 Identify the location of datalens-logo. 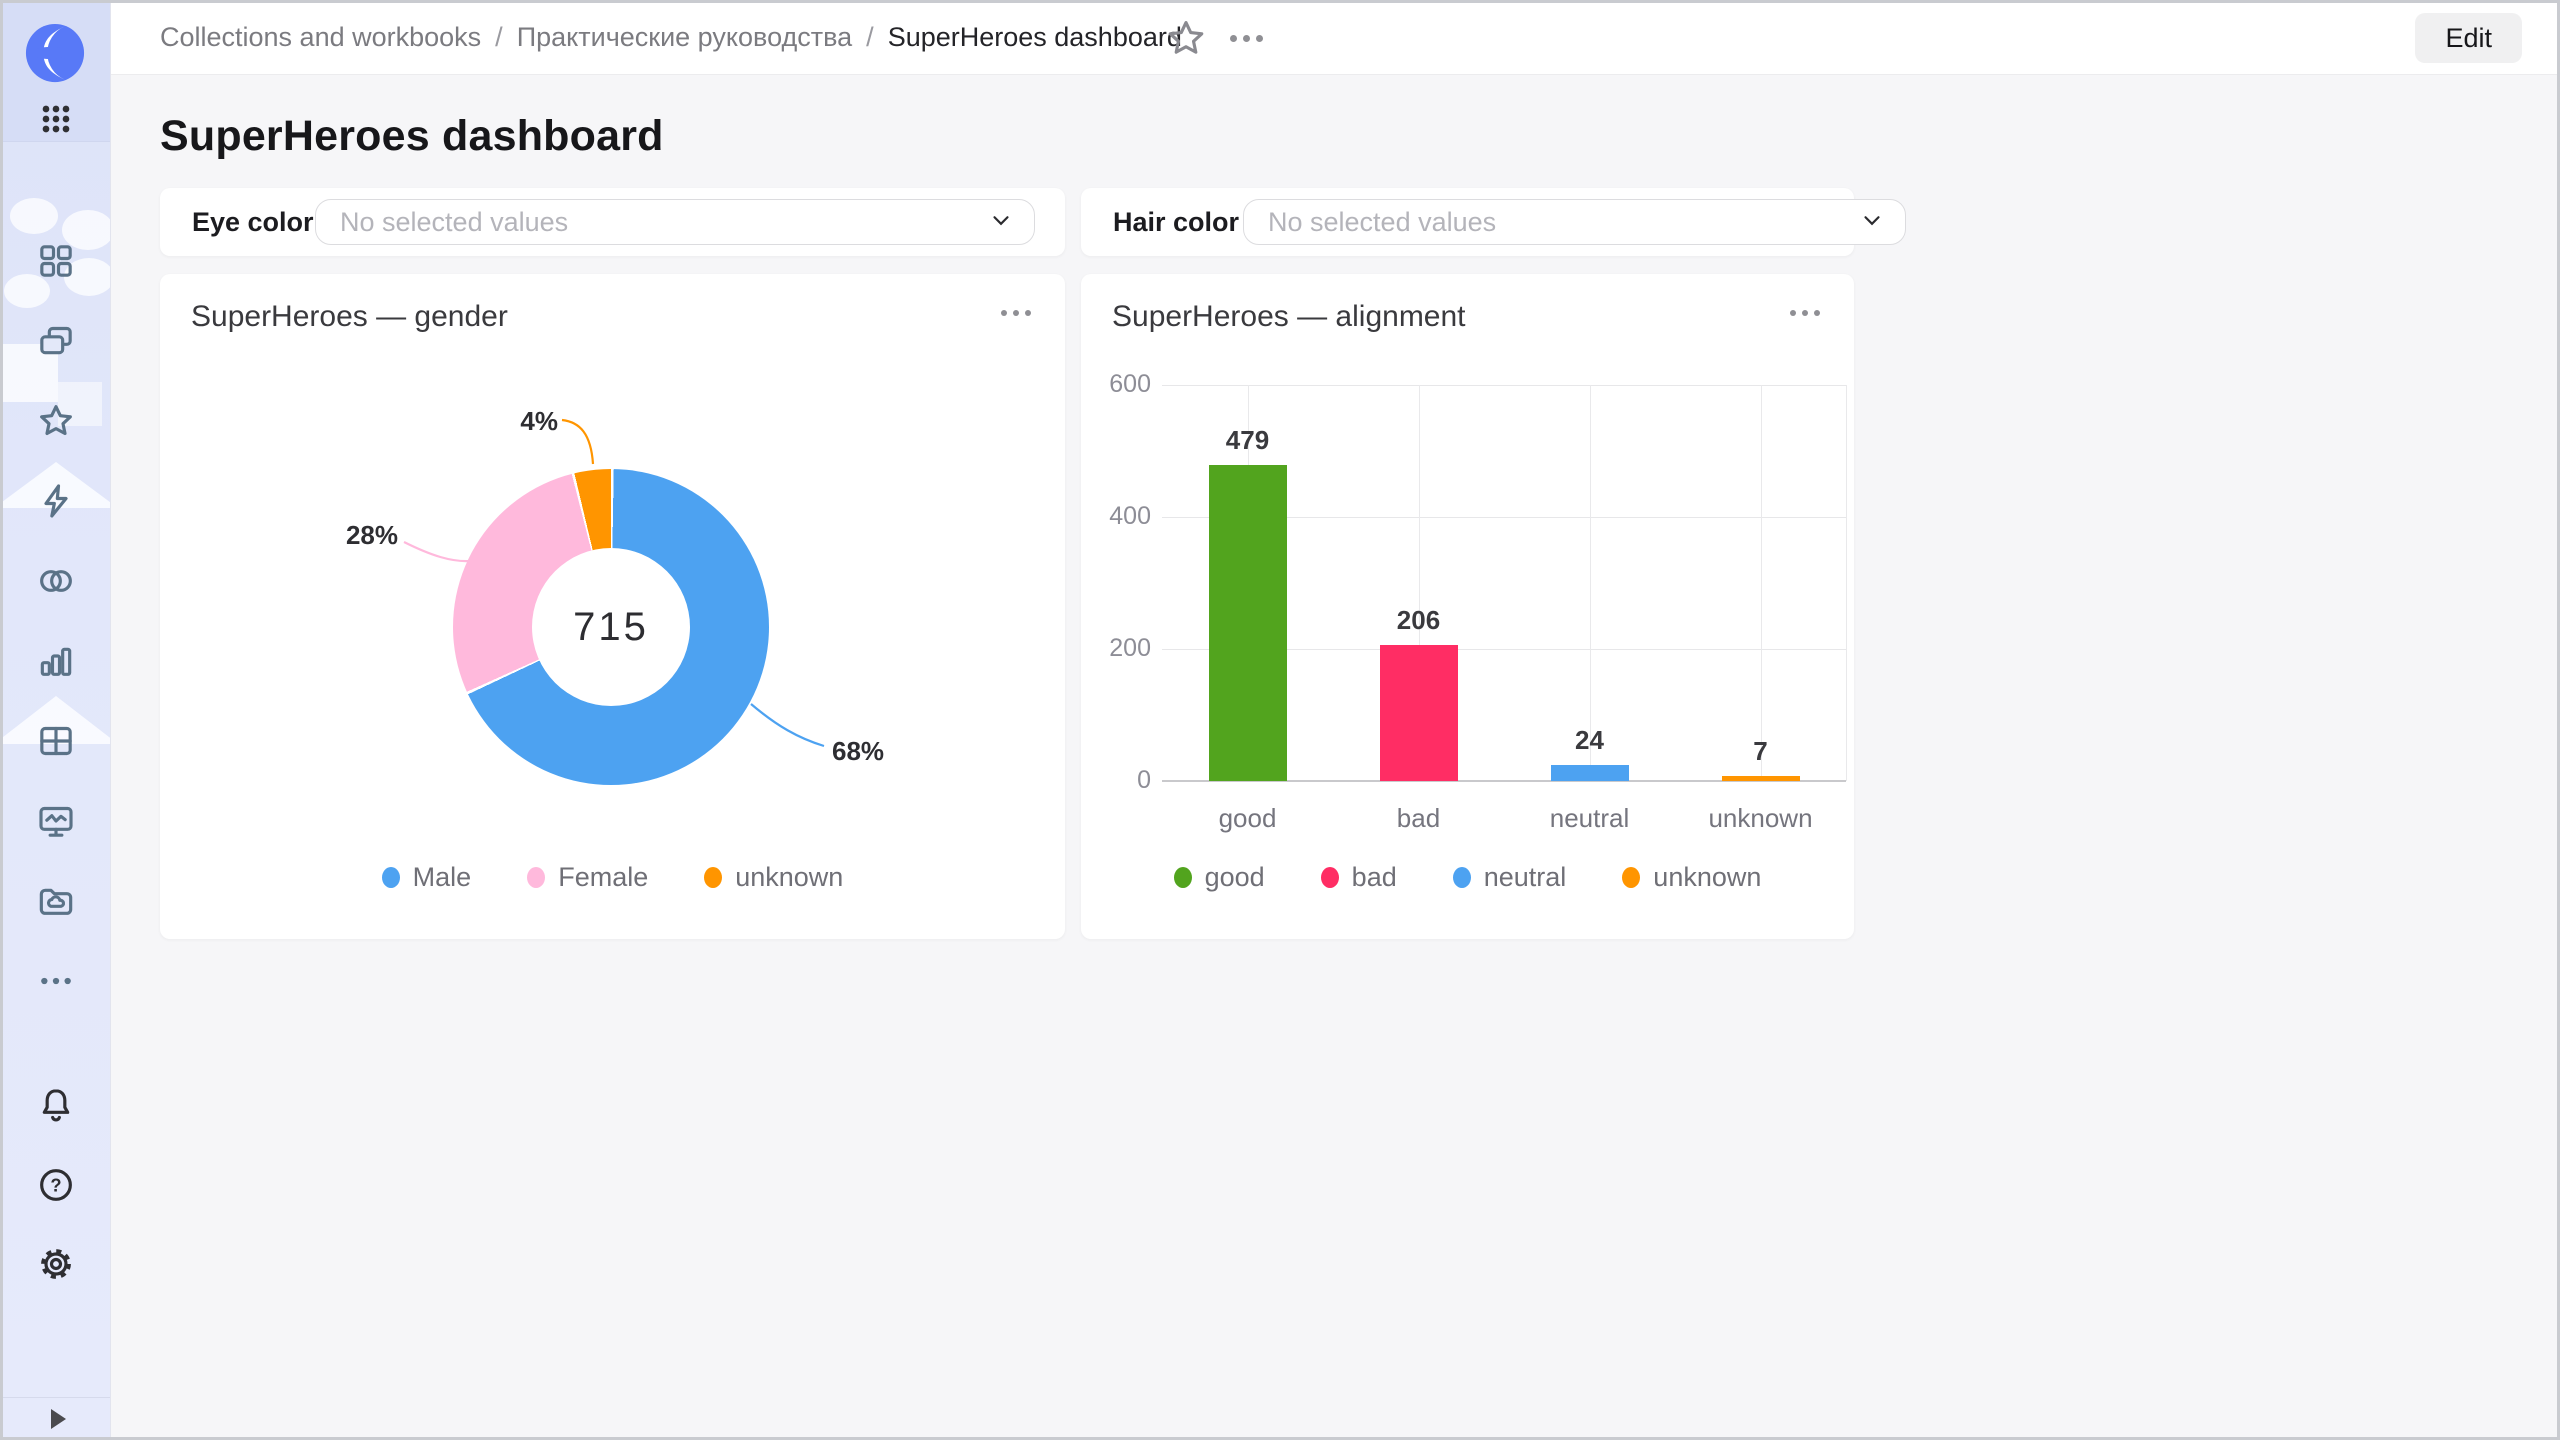
(55, 53).